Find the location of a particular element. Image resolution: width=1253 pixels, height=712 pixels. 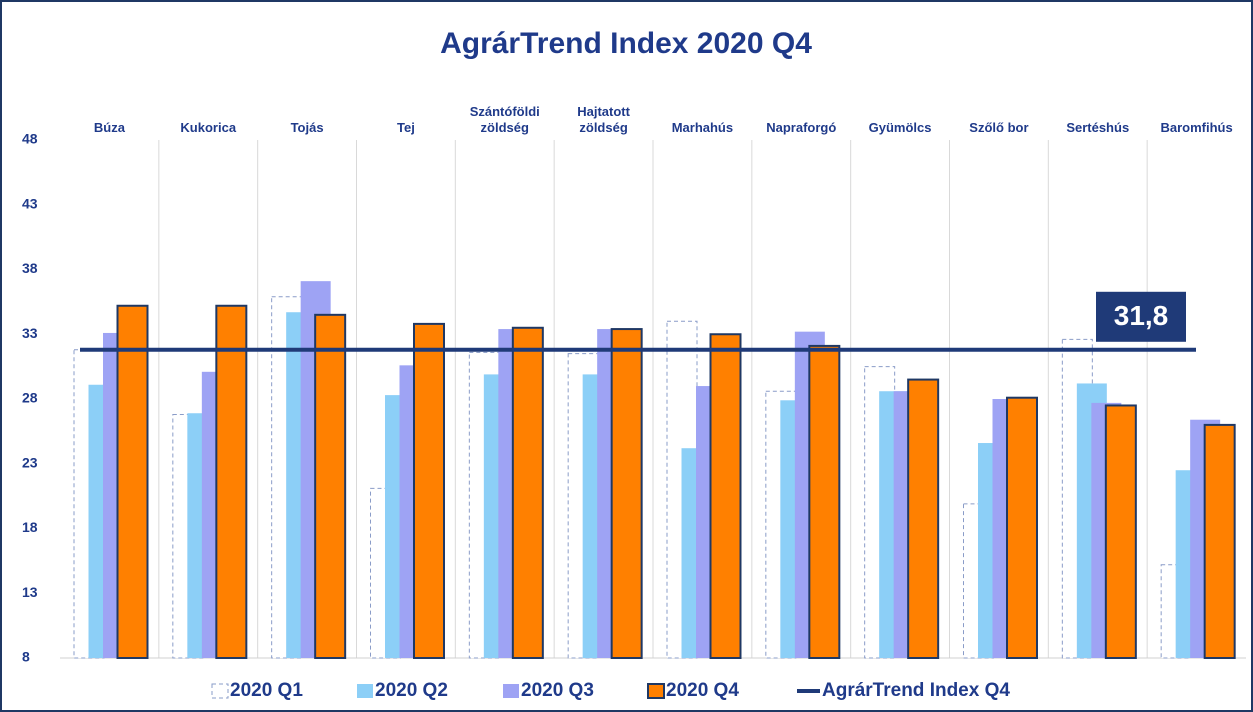

y-tick-label: 18 is located at coordinates (30, 527).